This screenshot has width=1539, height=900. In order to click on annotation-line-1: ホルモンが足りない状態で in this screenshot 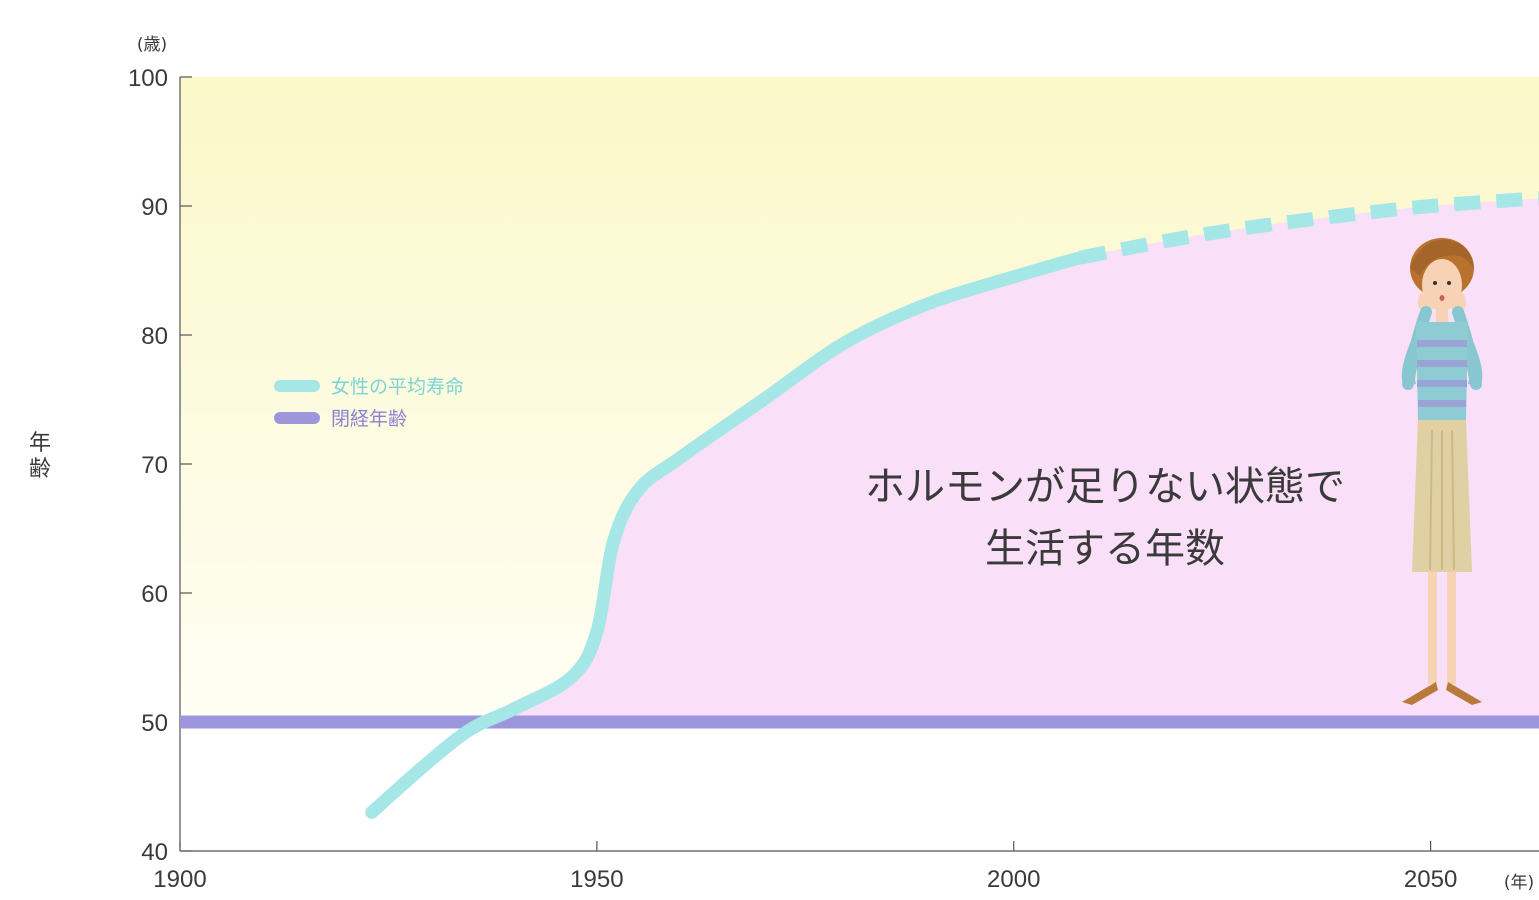, I will do `click(1105, 487)`.